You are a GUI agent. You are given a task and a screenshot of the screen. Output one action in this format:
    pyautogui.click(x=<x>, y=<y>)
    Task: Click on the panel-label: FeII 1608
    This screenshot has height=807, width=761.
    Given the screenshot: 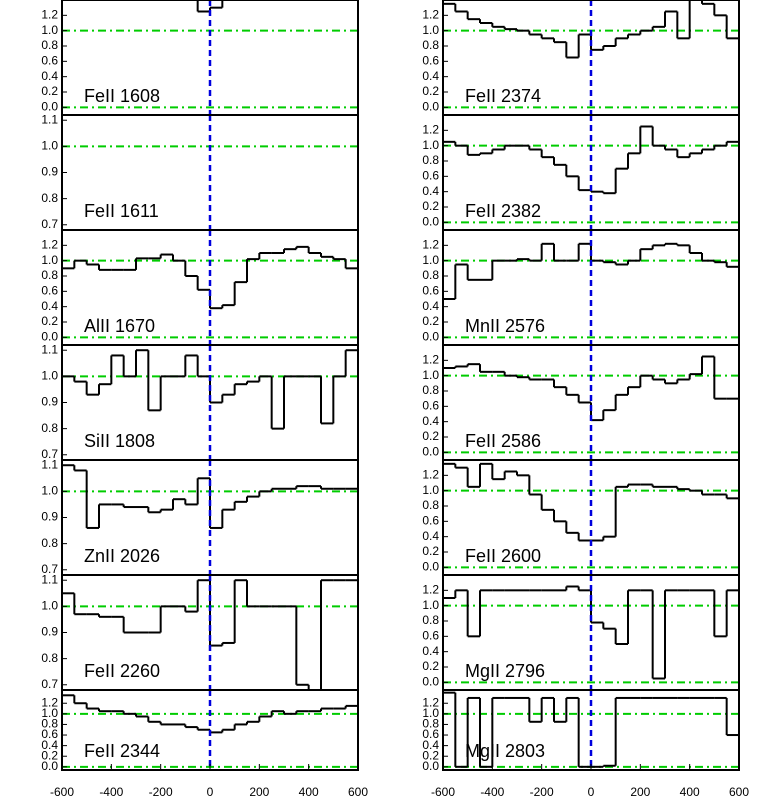 What is the action you would take?
    pyautogui.click(x=122, y=96)
    